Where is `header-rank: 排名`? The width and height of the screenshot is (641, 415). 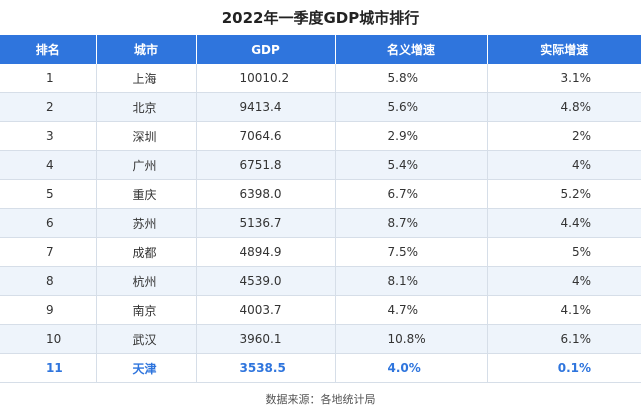
header-rank: 排名 is located at coordinates (48, 49).